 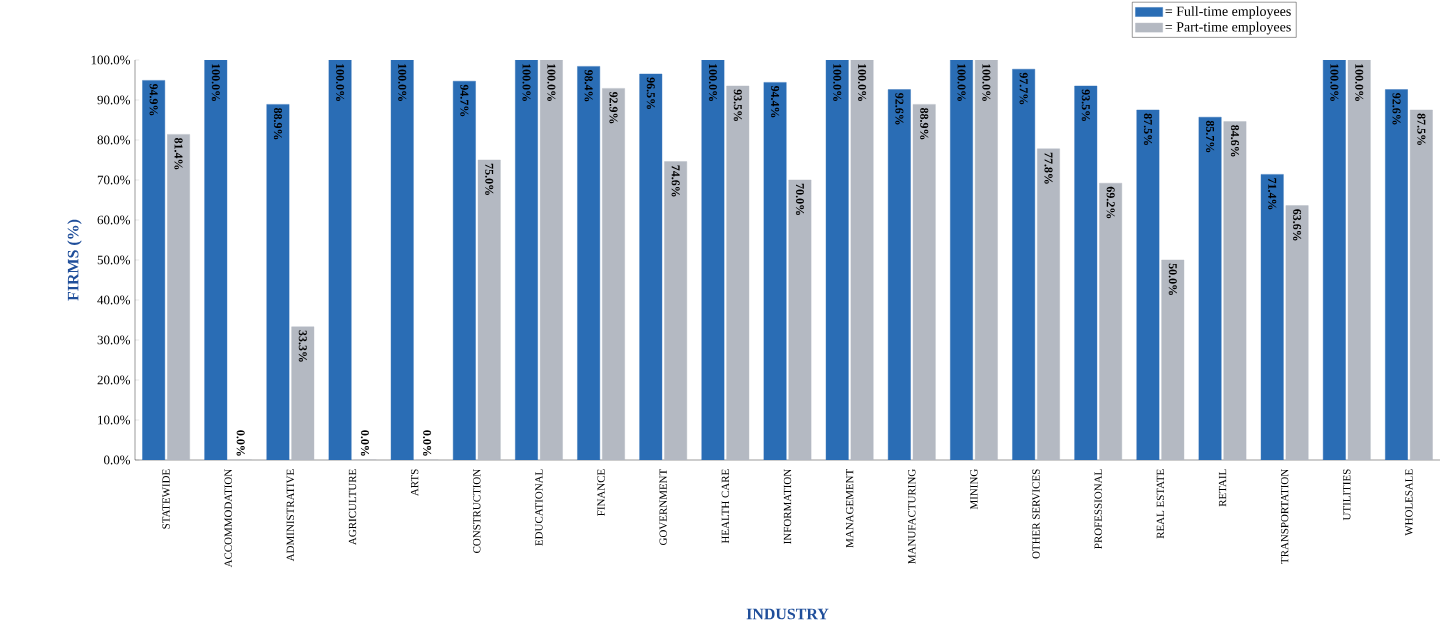 I want to click on x-tick-label: HEALTH CARE, so click(x=725, y=506).